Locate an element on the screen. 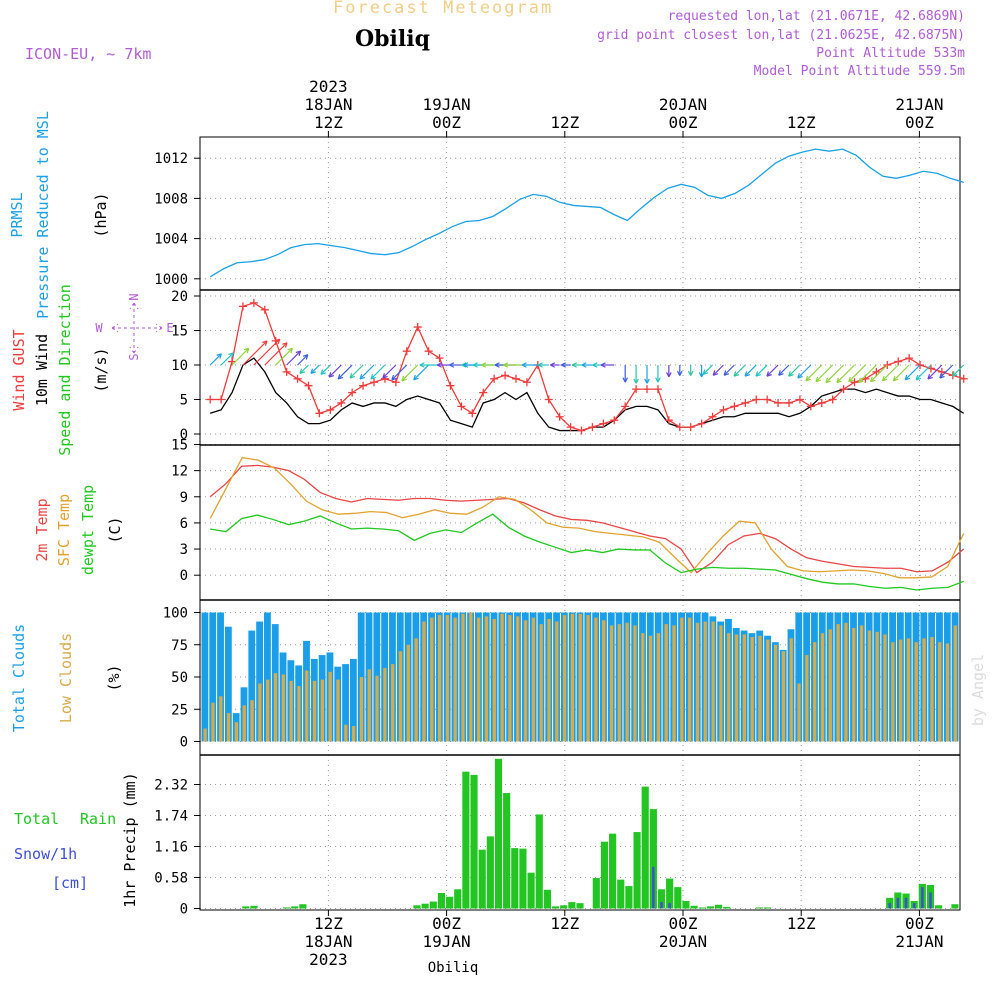  y-tick-label: 2.32 is located at coordinates (171, 786).